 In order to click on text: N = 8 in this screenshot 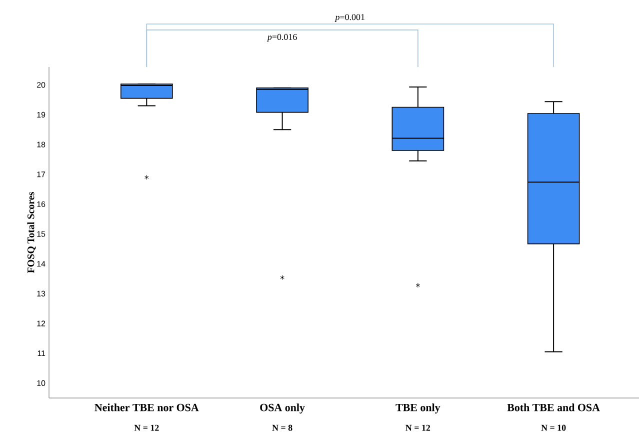, I will do `click(282, 427)`.